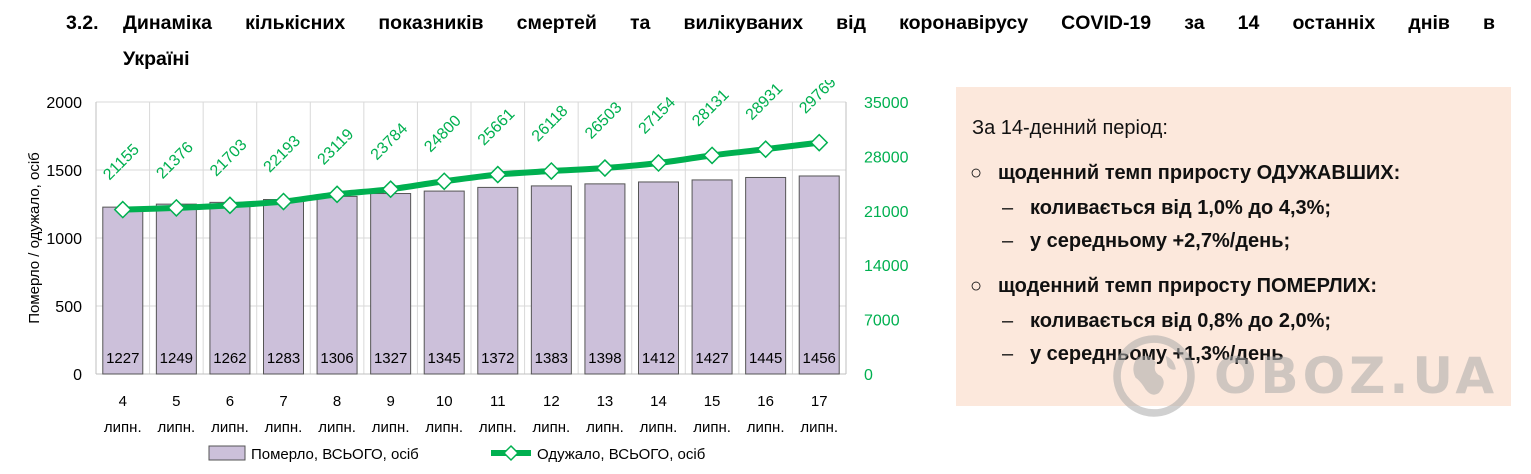 This screenshot has height=474, width=1531. Describe the element at coordinates (605, 401) in the screenshot. I see `x-tick-label: 13` at that location.